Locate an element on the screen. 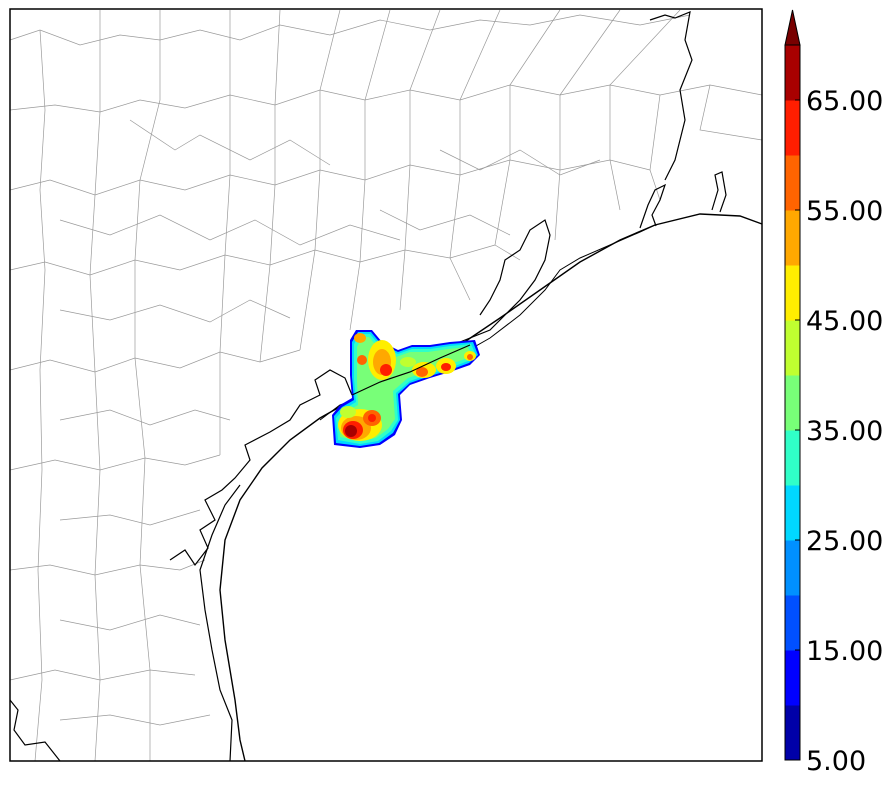  rainfall-contours is located at coordinates (406, 389).